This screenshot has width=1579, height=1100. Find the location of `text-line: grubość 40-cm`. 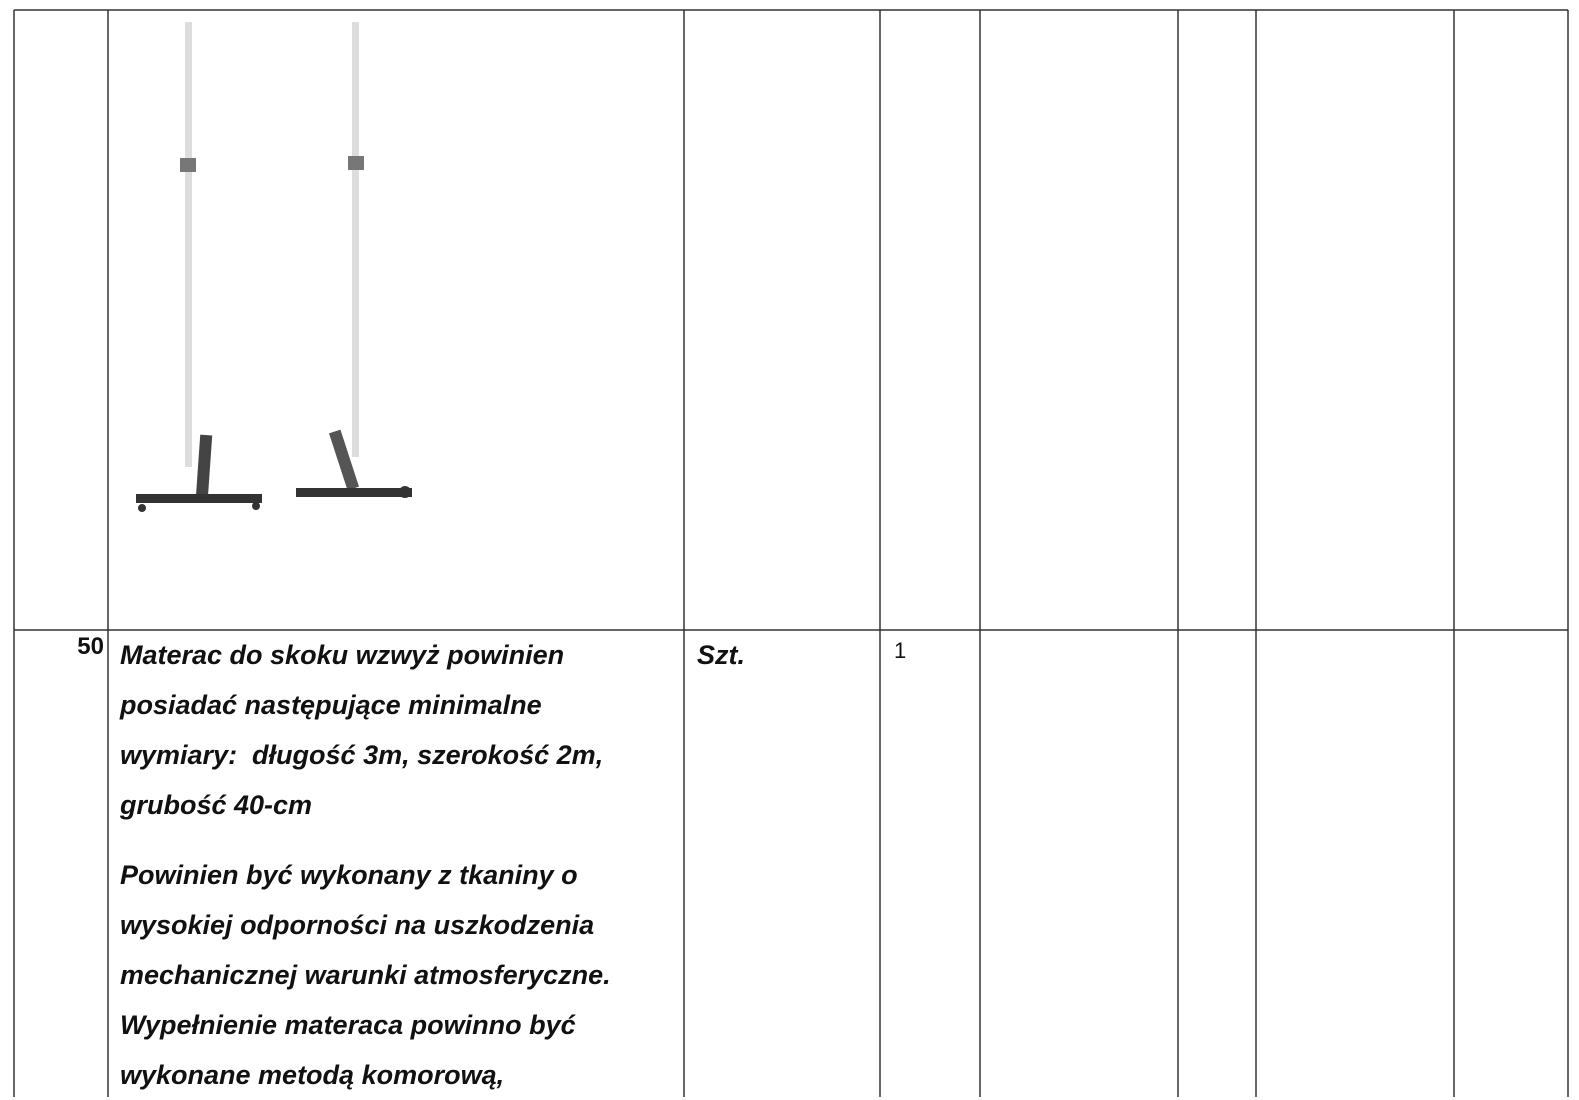

text-line: grubość 40-cm is located at coordinates (216, 805).